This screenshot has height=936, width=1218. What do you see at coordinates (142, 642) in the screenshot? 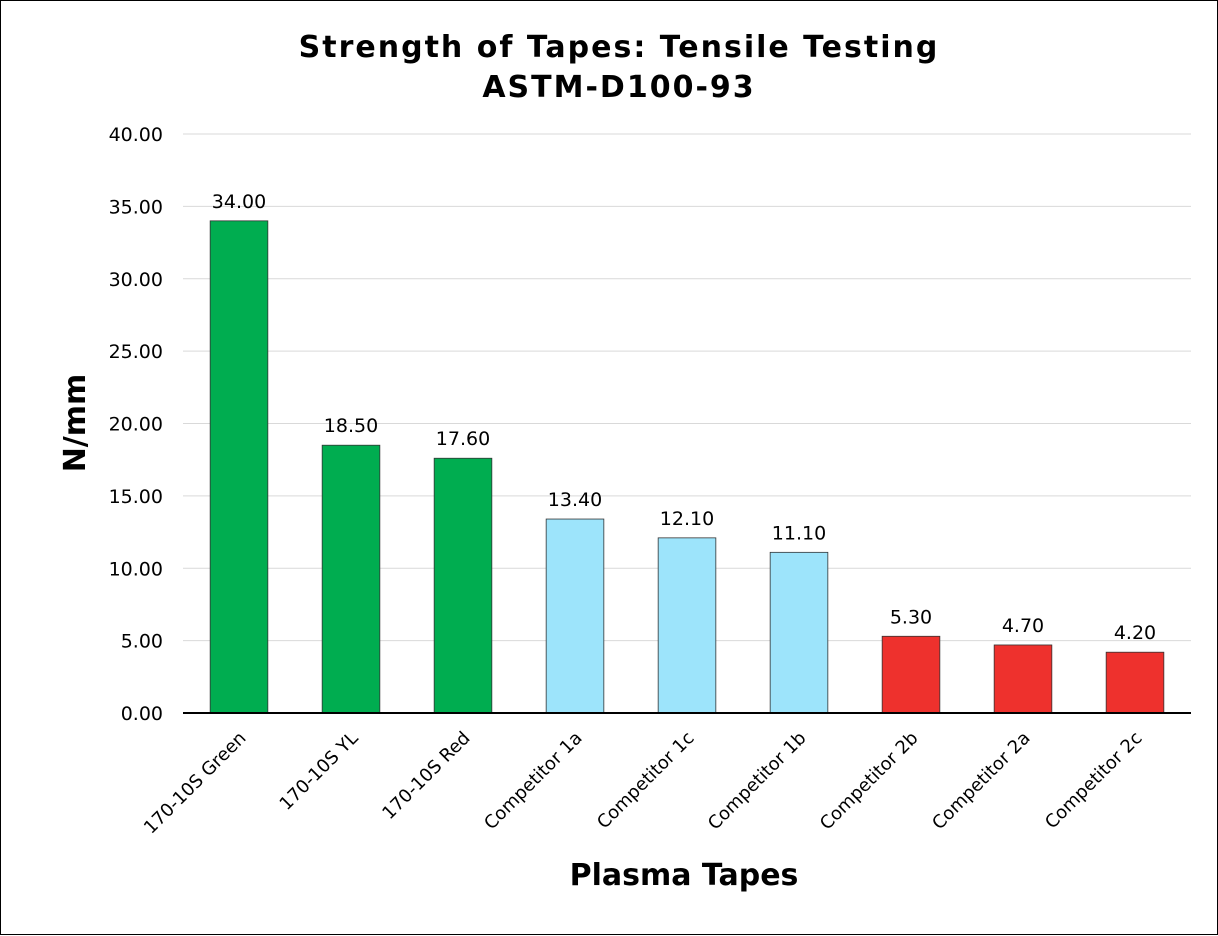
I see `y-tick-label: 5.00` at bounding box center [142, 642].